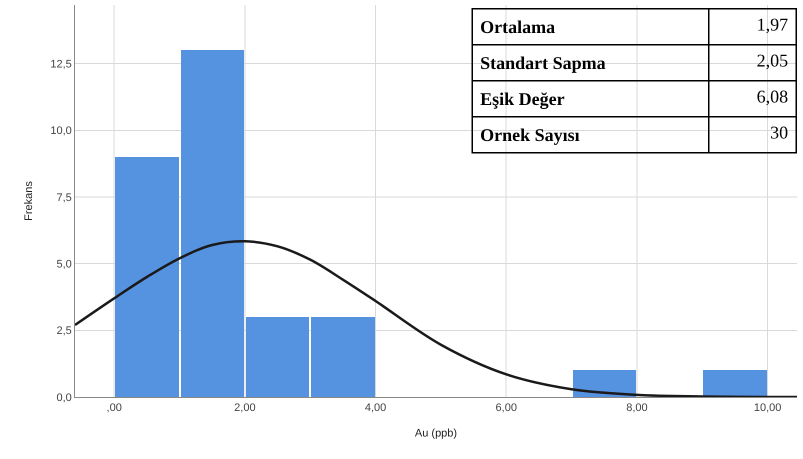 The image size is (803, 459). What do you see at coordinates (375, 408) in the screenshot?
I see `x-tick-label: 4,00` at bounding box center [375, 408].